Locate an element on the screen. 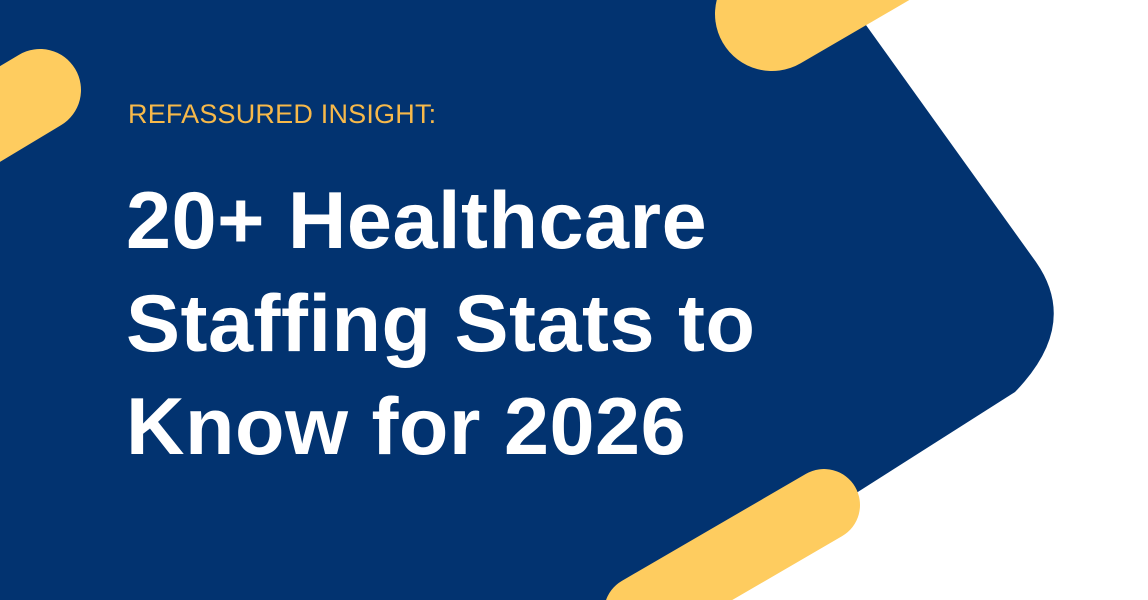  accent-pill-top is located at coordinates (812, 35).